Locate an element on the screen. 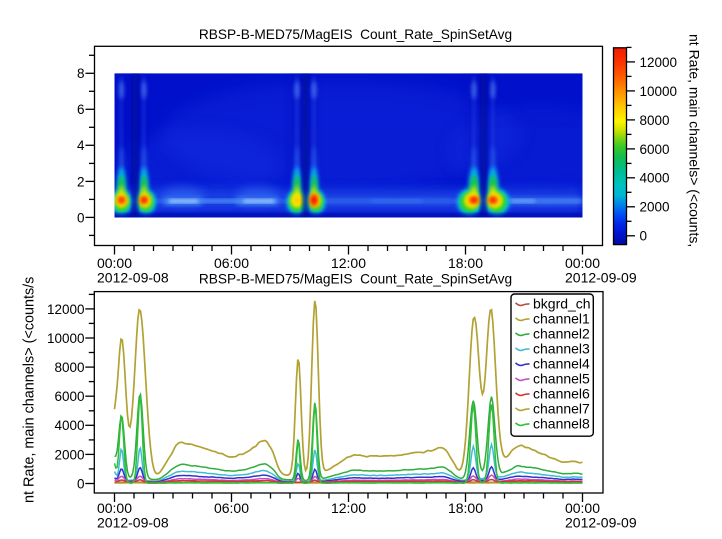 The image size is (722, 539). svg-text: channel4 is located at coordinates (561, 363).